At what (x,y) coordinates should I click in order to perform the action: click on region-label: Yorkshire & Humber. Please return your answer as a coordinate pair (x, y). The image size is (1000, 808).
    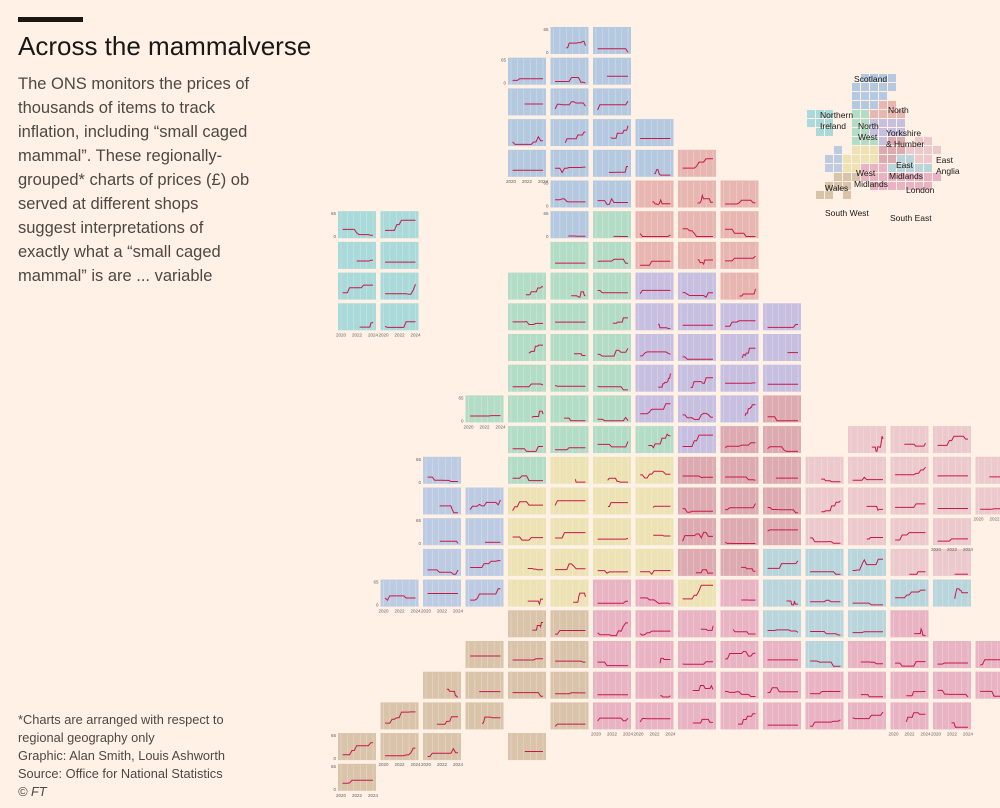
    Looking at the image, I should click on (905, 138).